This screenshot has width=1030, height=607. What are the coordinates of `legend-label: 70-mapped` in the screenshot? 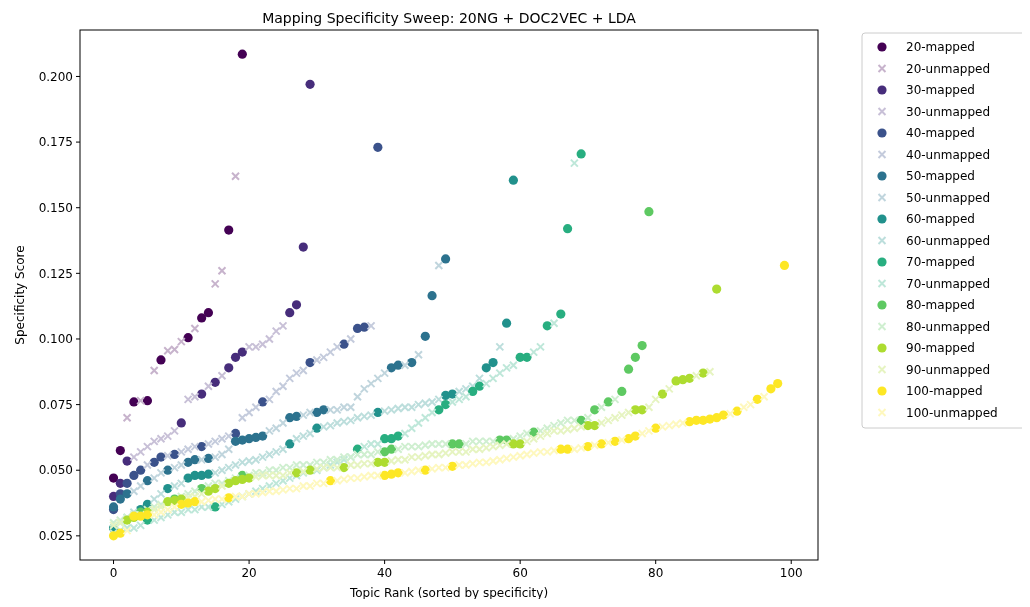 It's located at (940, 262).